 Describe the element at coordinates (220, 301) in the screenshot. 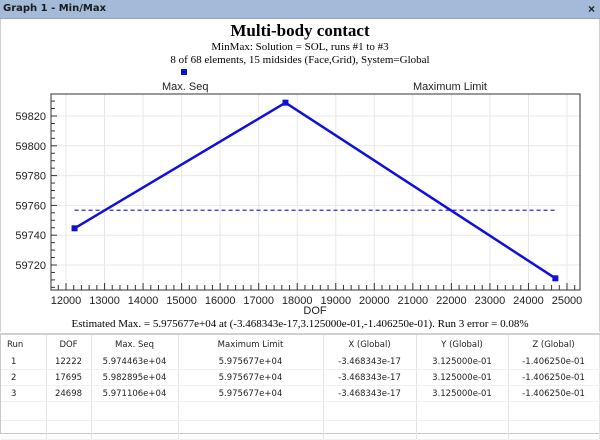

I see `x-tick-label: 16000` at that location.